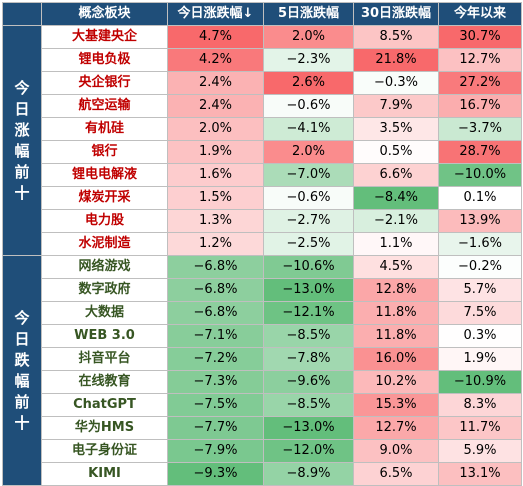 This screenshot has width=523, height=486. Describe the element at coordinates (215, 382) in the screenshot. I see `cell-today-change: −7.3%` at that location.